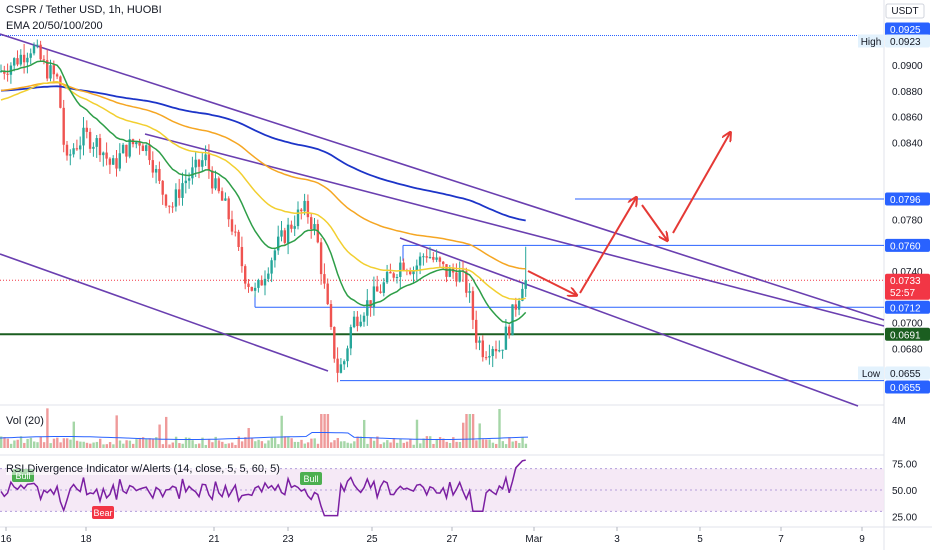 The image size is (932, 555). Describe the element at coordinates (607, 246) in the screenshot. I see `projection-arrow` at that location.